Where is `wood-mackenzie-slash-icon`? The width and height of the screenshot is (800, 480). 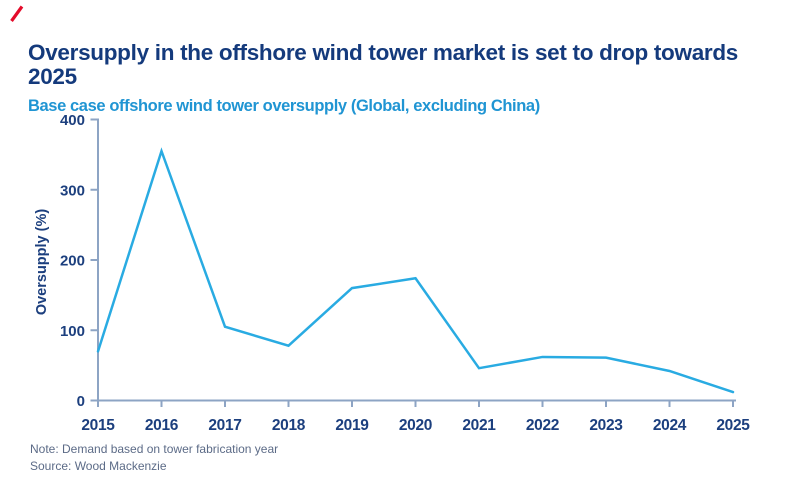 wood-mackenzie-slash-icon is located at coordinates (17, 13).